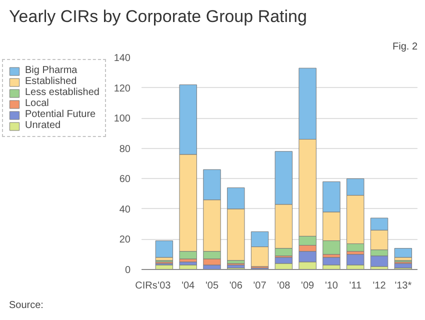 Image resolution: width=425 pixels, height=320 pixels. I want to click on x-tick-label: '12, so click(379, 286).